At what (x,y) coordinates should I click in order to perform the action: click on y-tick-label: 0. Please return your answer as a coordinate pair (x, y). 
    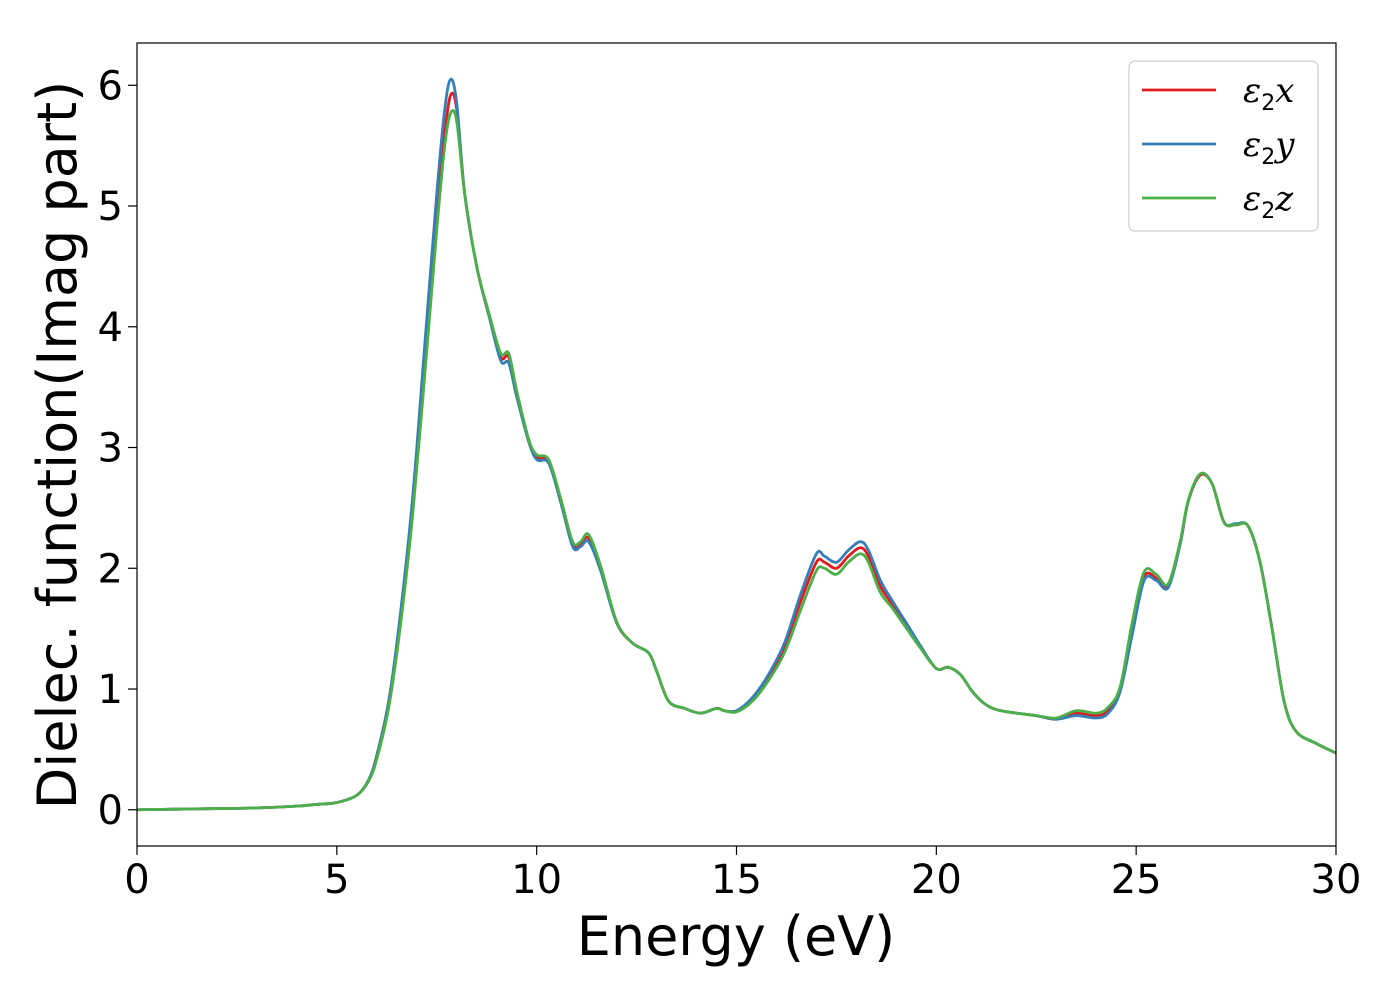
    Looking at the image, I should click on (110, 811).